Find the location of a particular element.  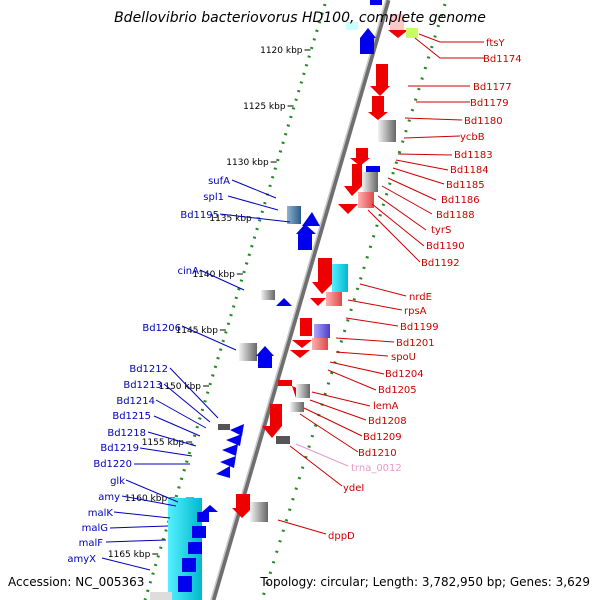

gene-label: Bd1204 is located at coordinates (404, 374).